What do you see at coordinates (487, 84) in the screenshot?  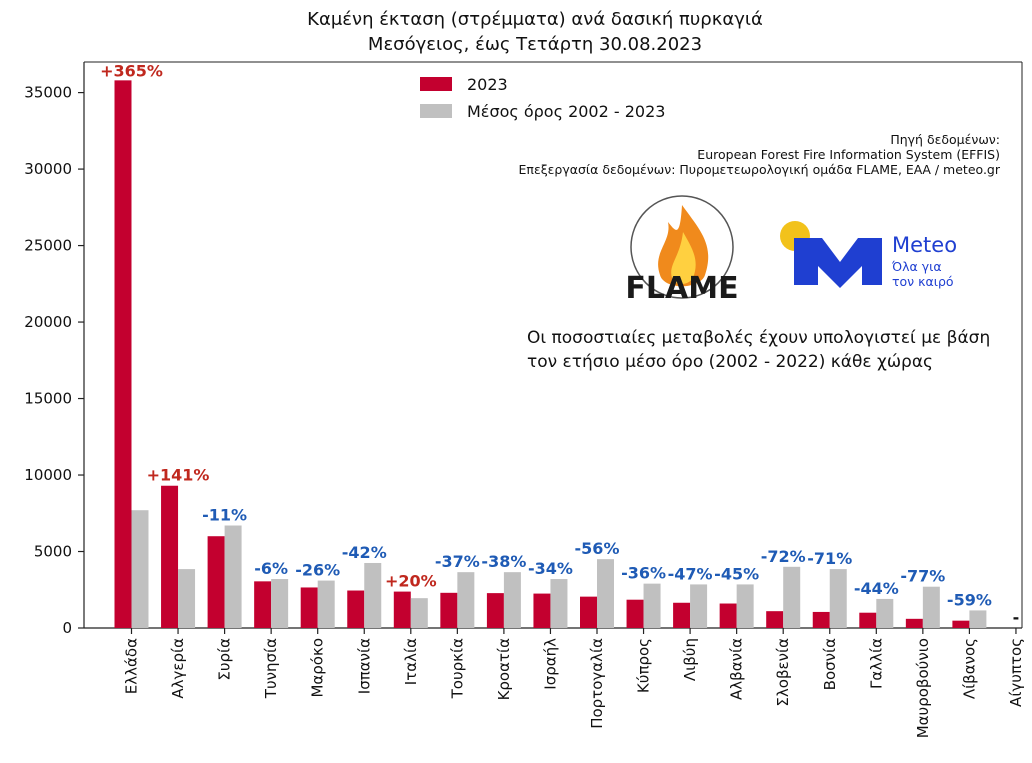 I see `legend-label-2023: 2023` at bounding box center [487, 84].